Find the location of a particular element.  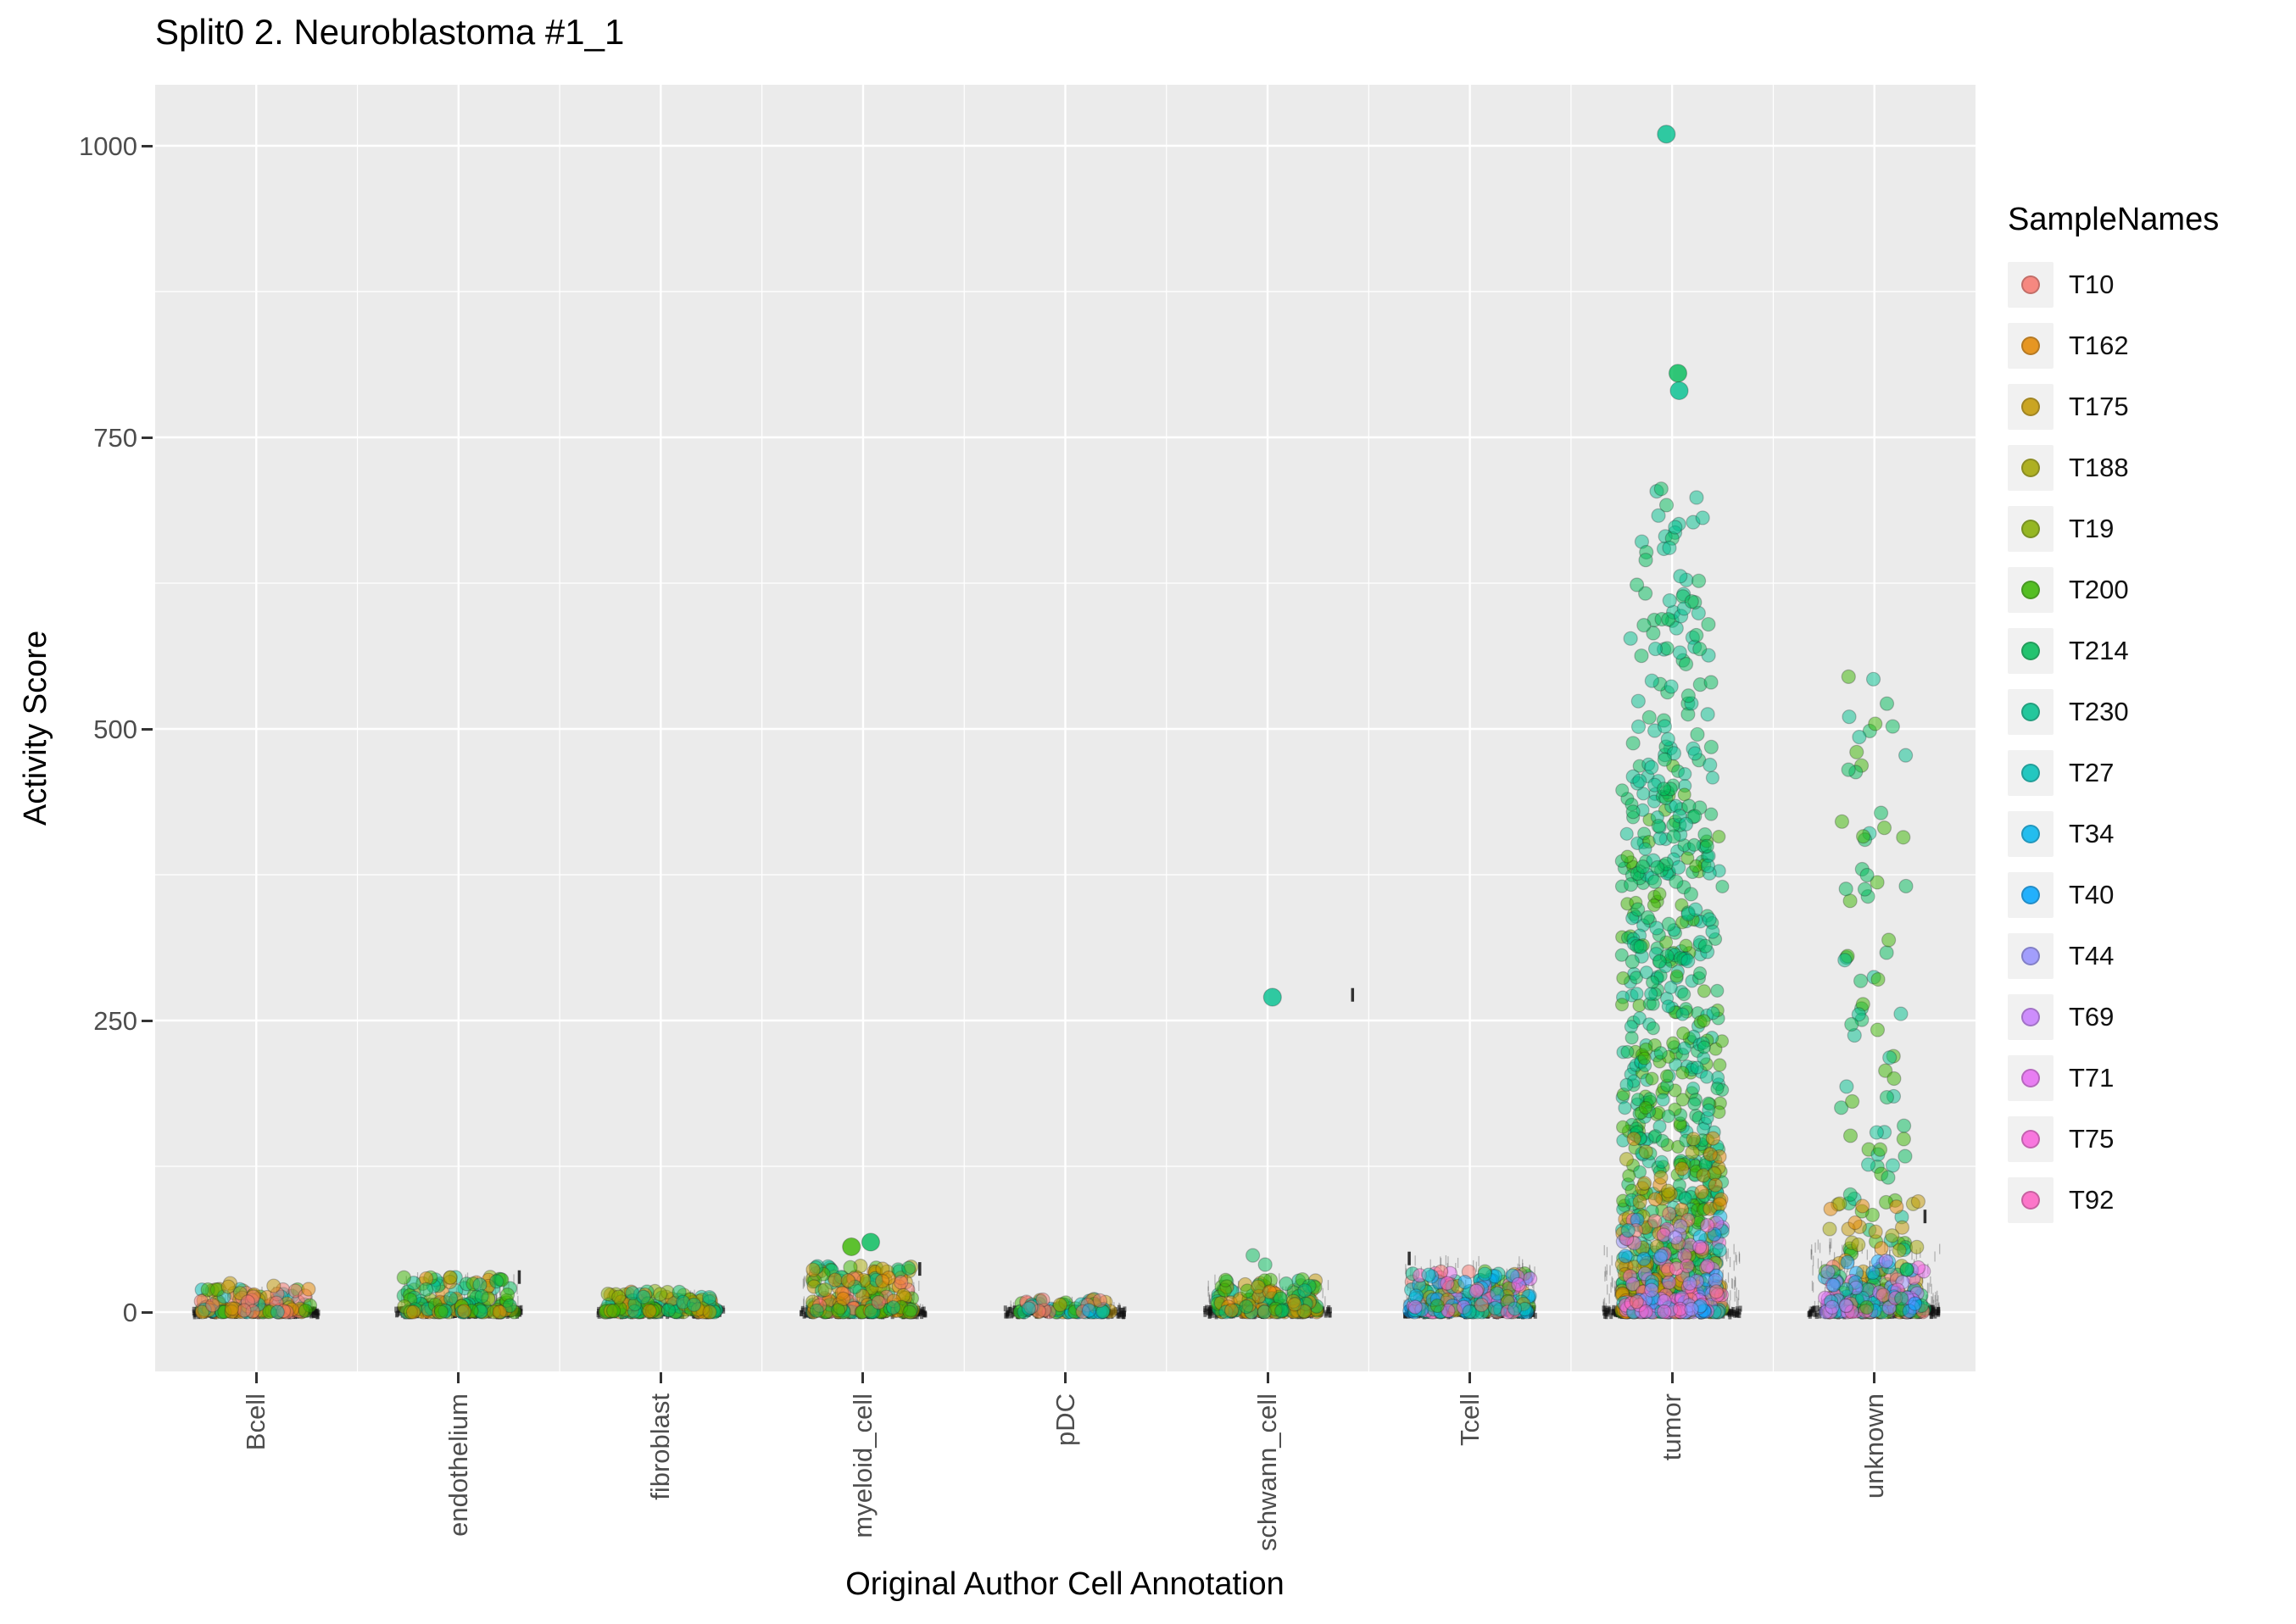

legend-item: T69 is located at coordinates (2113, 1017).